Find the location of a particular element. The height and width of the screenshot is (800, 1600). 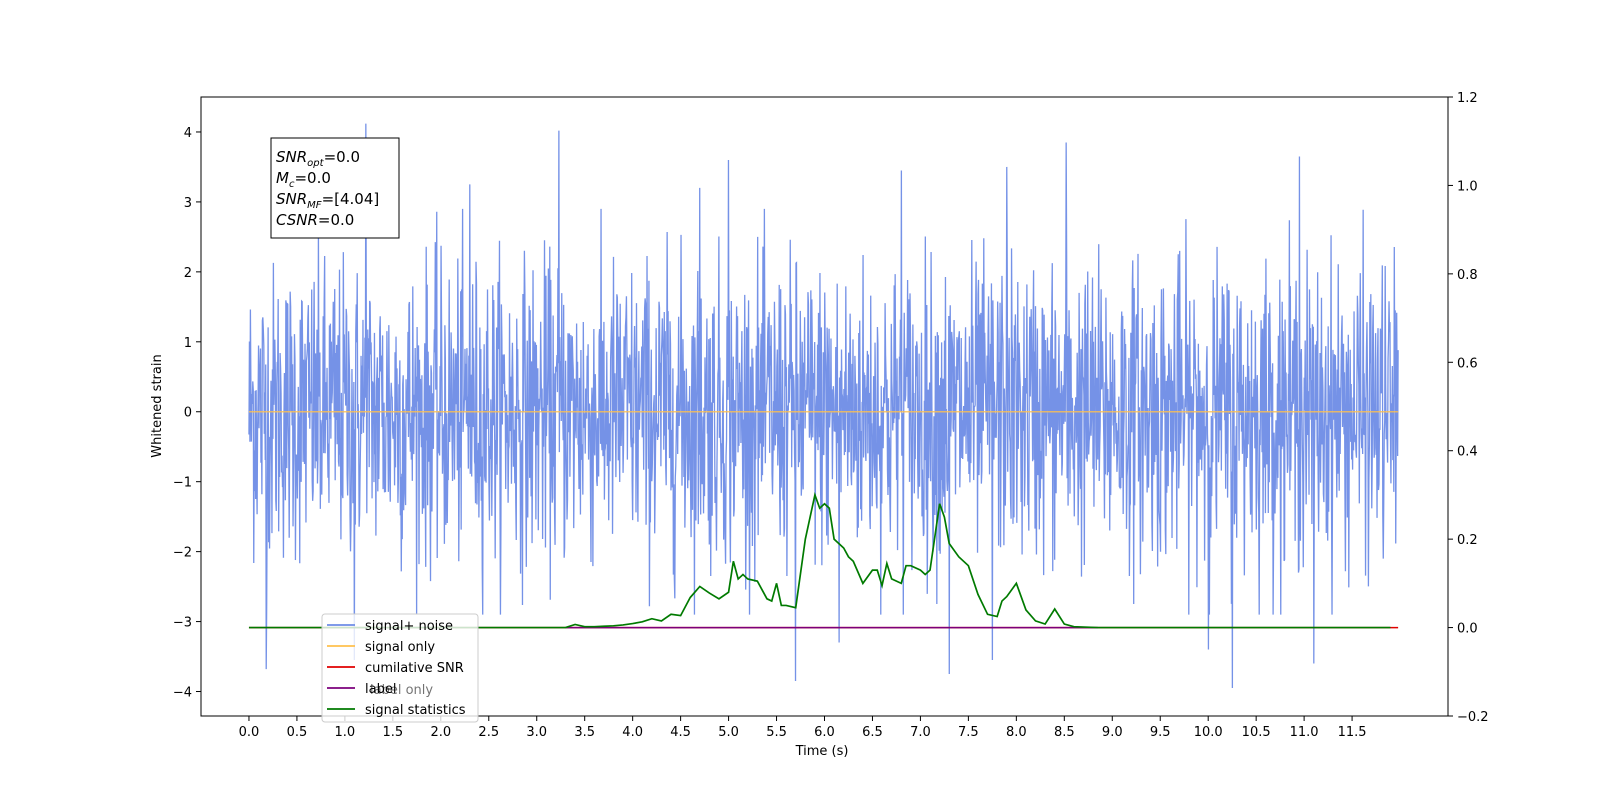

x-tick-label: 3.0 is located at coordinates (536, 732).